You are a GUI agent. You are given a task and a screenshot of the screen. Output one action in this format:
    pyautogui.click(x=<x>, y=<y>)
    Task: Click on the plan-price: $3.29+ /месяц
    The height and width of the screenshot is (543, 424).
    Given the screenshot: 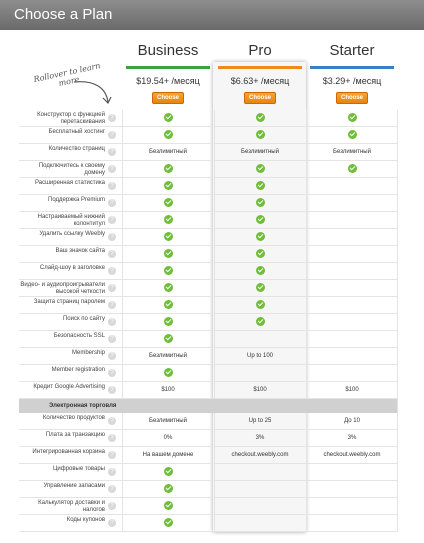 What is the action you would take?
    pyautogui.click(x=352, y=81)
    